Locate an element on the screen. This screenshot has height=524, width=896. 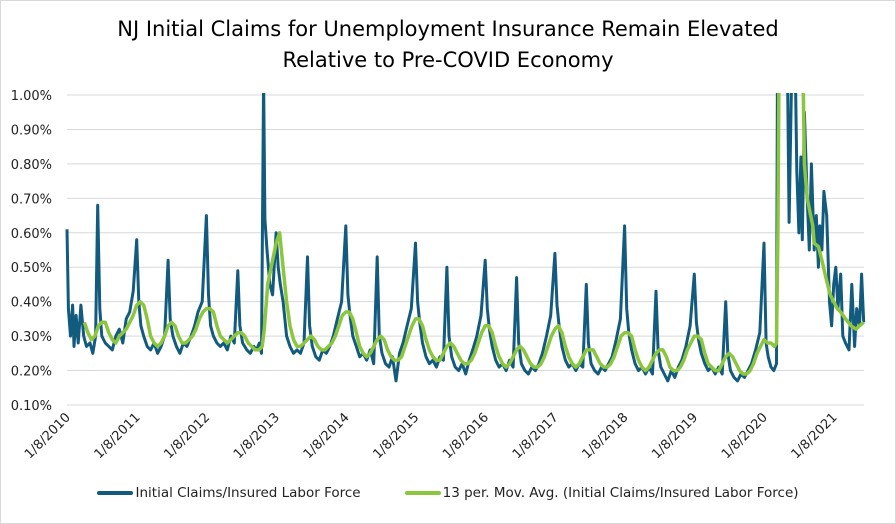
x-tick-label: 1/8/2017 is located at coordinates (536, 436).